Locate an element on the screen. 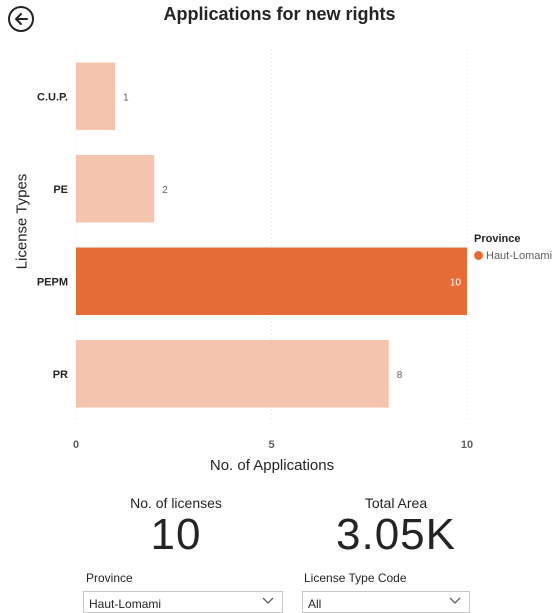 The image size is (559, 613). license-type-dropdown-value: All is located at coordinates (315, 604).